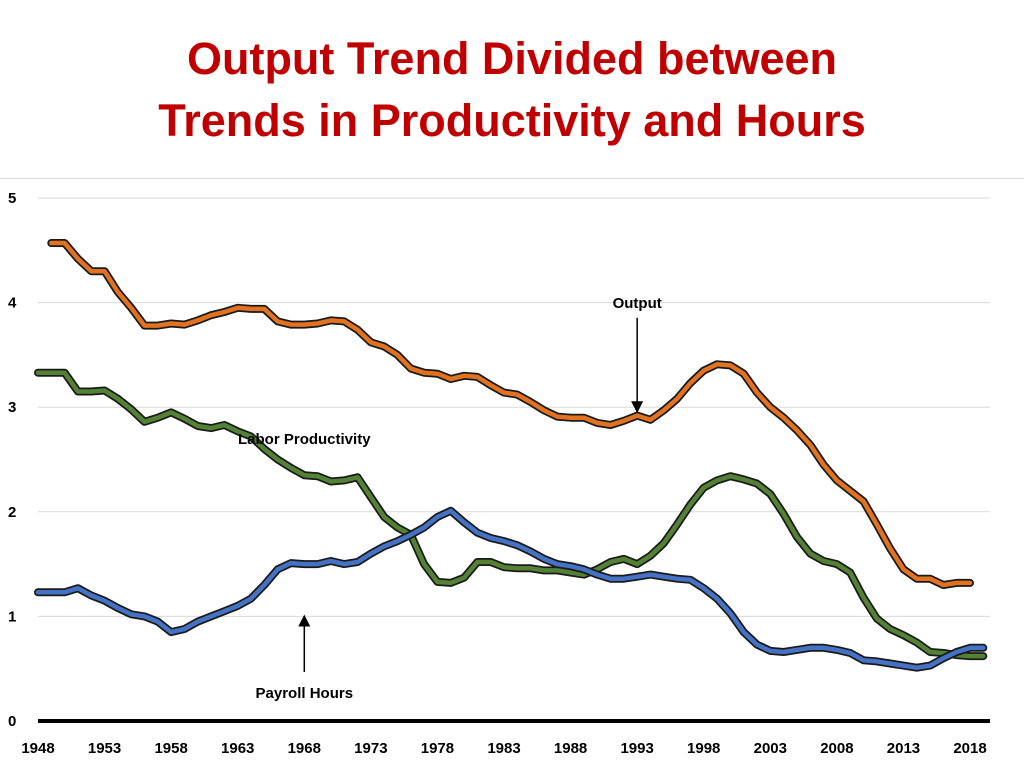 Image resolution: width=1024 pixels, height=769 pixels. What do you see at coordinates (512, 120) in the screenshot?
I see `title-line-2: Trends in Productivity and Hours` at bounding box center [512, 120].